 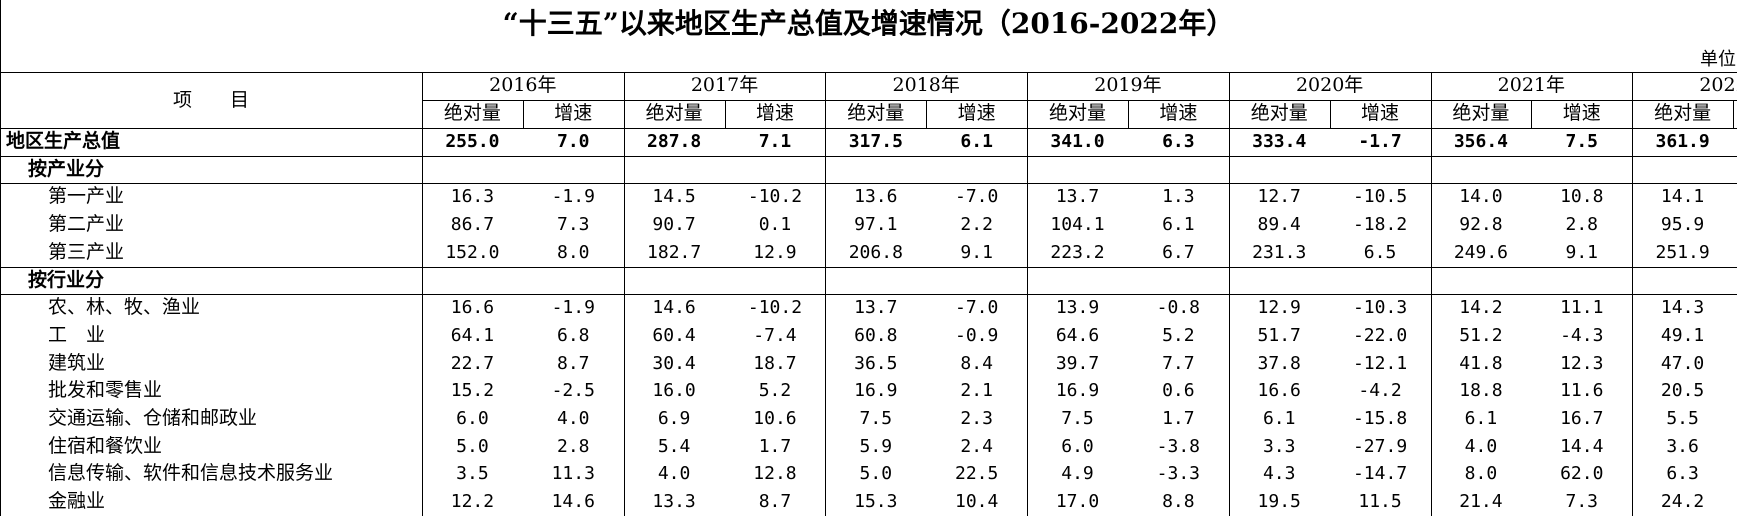 What do you see at coordinates (1582, 197) in the screenshot?
I see `table-cell: 10.8` at bounding box center [1582, 197].